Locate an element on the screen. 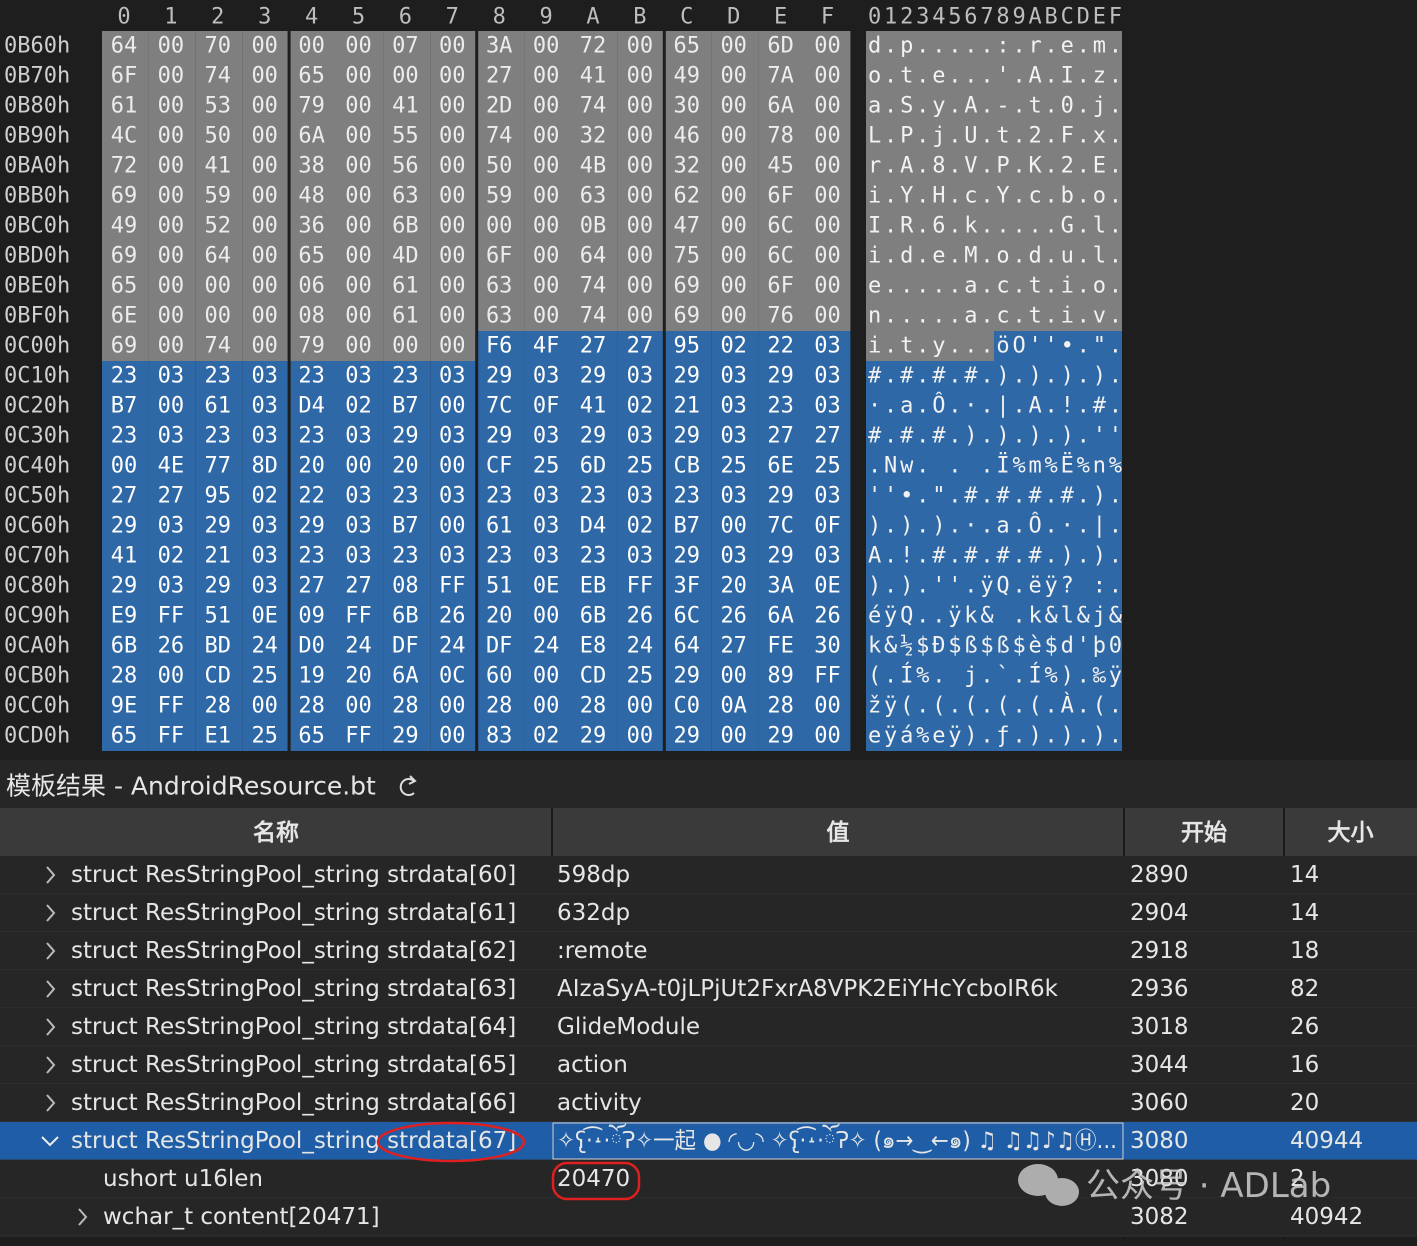 This screenshot has height=1246, width=1417. row-offset: 0C60h is located at coordinates (37, 526).